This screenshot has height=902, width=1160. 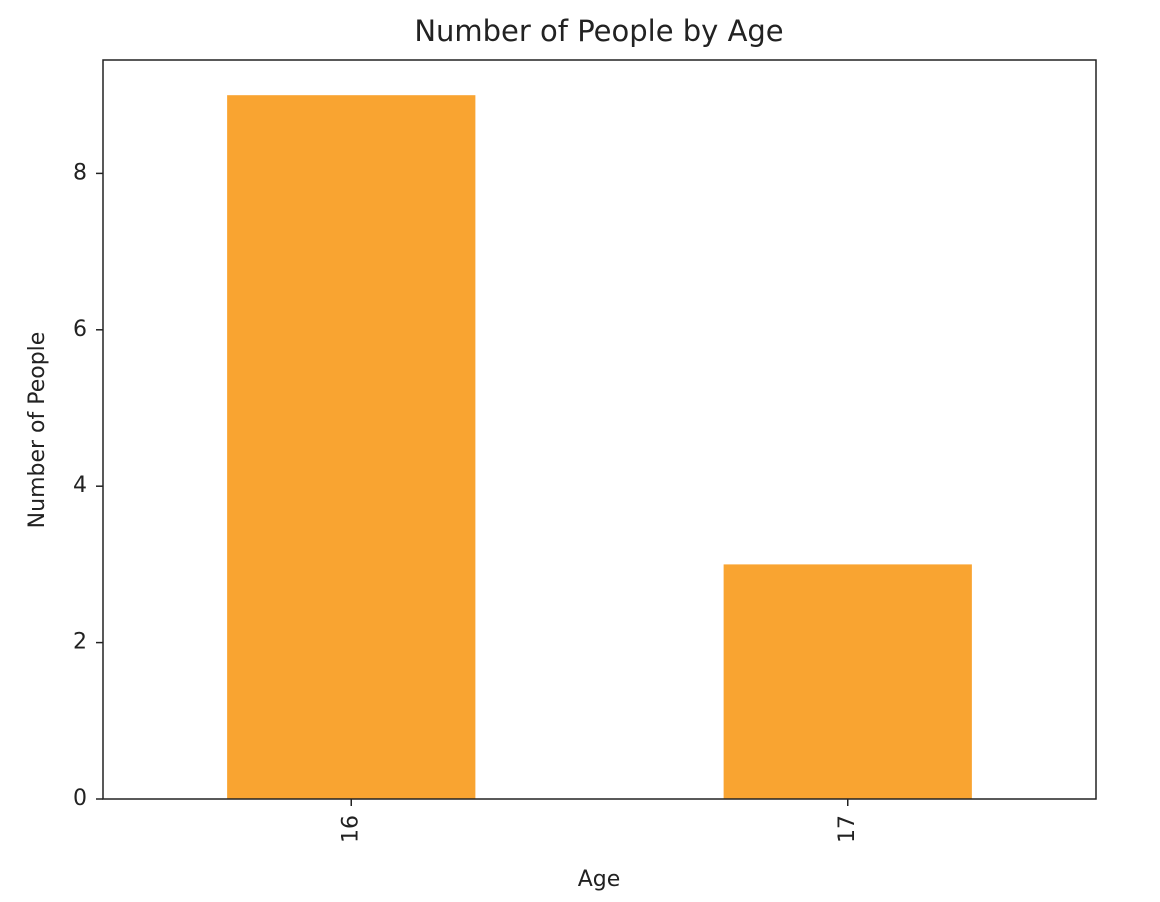 What do you see at coordinates (80, 172) in the screenshot?
I see `y-tick-label: 8` at bounding box center [80, 172].